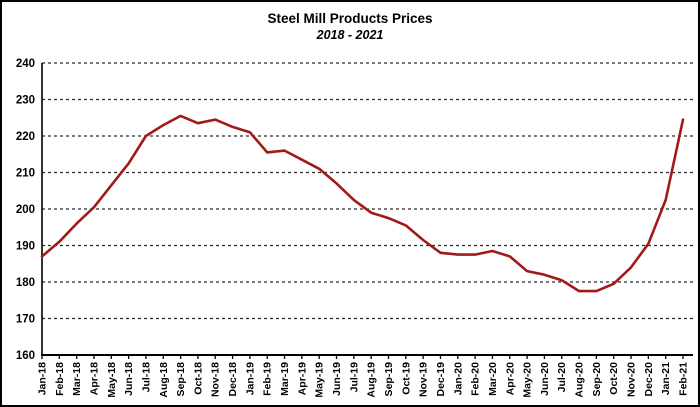 Image resolution: width=700 pixels, height=407 pixels. What do you see at coordinates (94, 378) in the screenshot?
I see `svg-text: Apr-18` at bounding box center [94, 378].